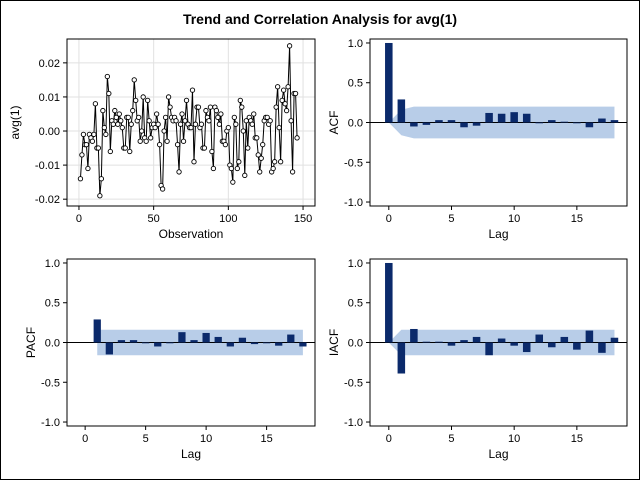 This screenshot has width=640, height=480. Describe the element at coordinates (47, 166) in the screenshot. I see `trend-y-tick-label-1: -0.01` at that location.